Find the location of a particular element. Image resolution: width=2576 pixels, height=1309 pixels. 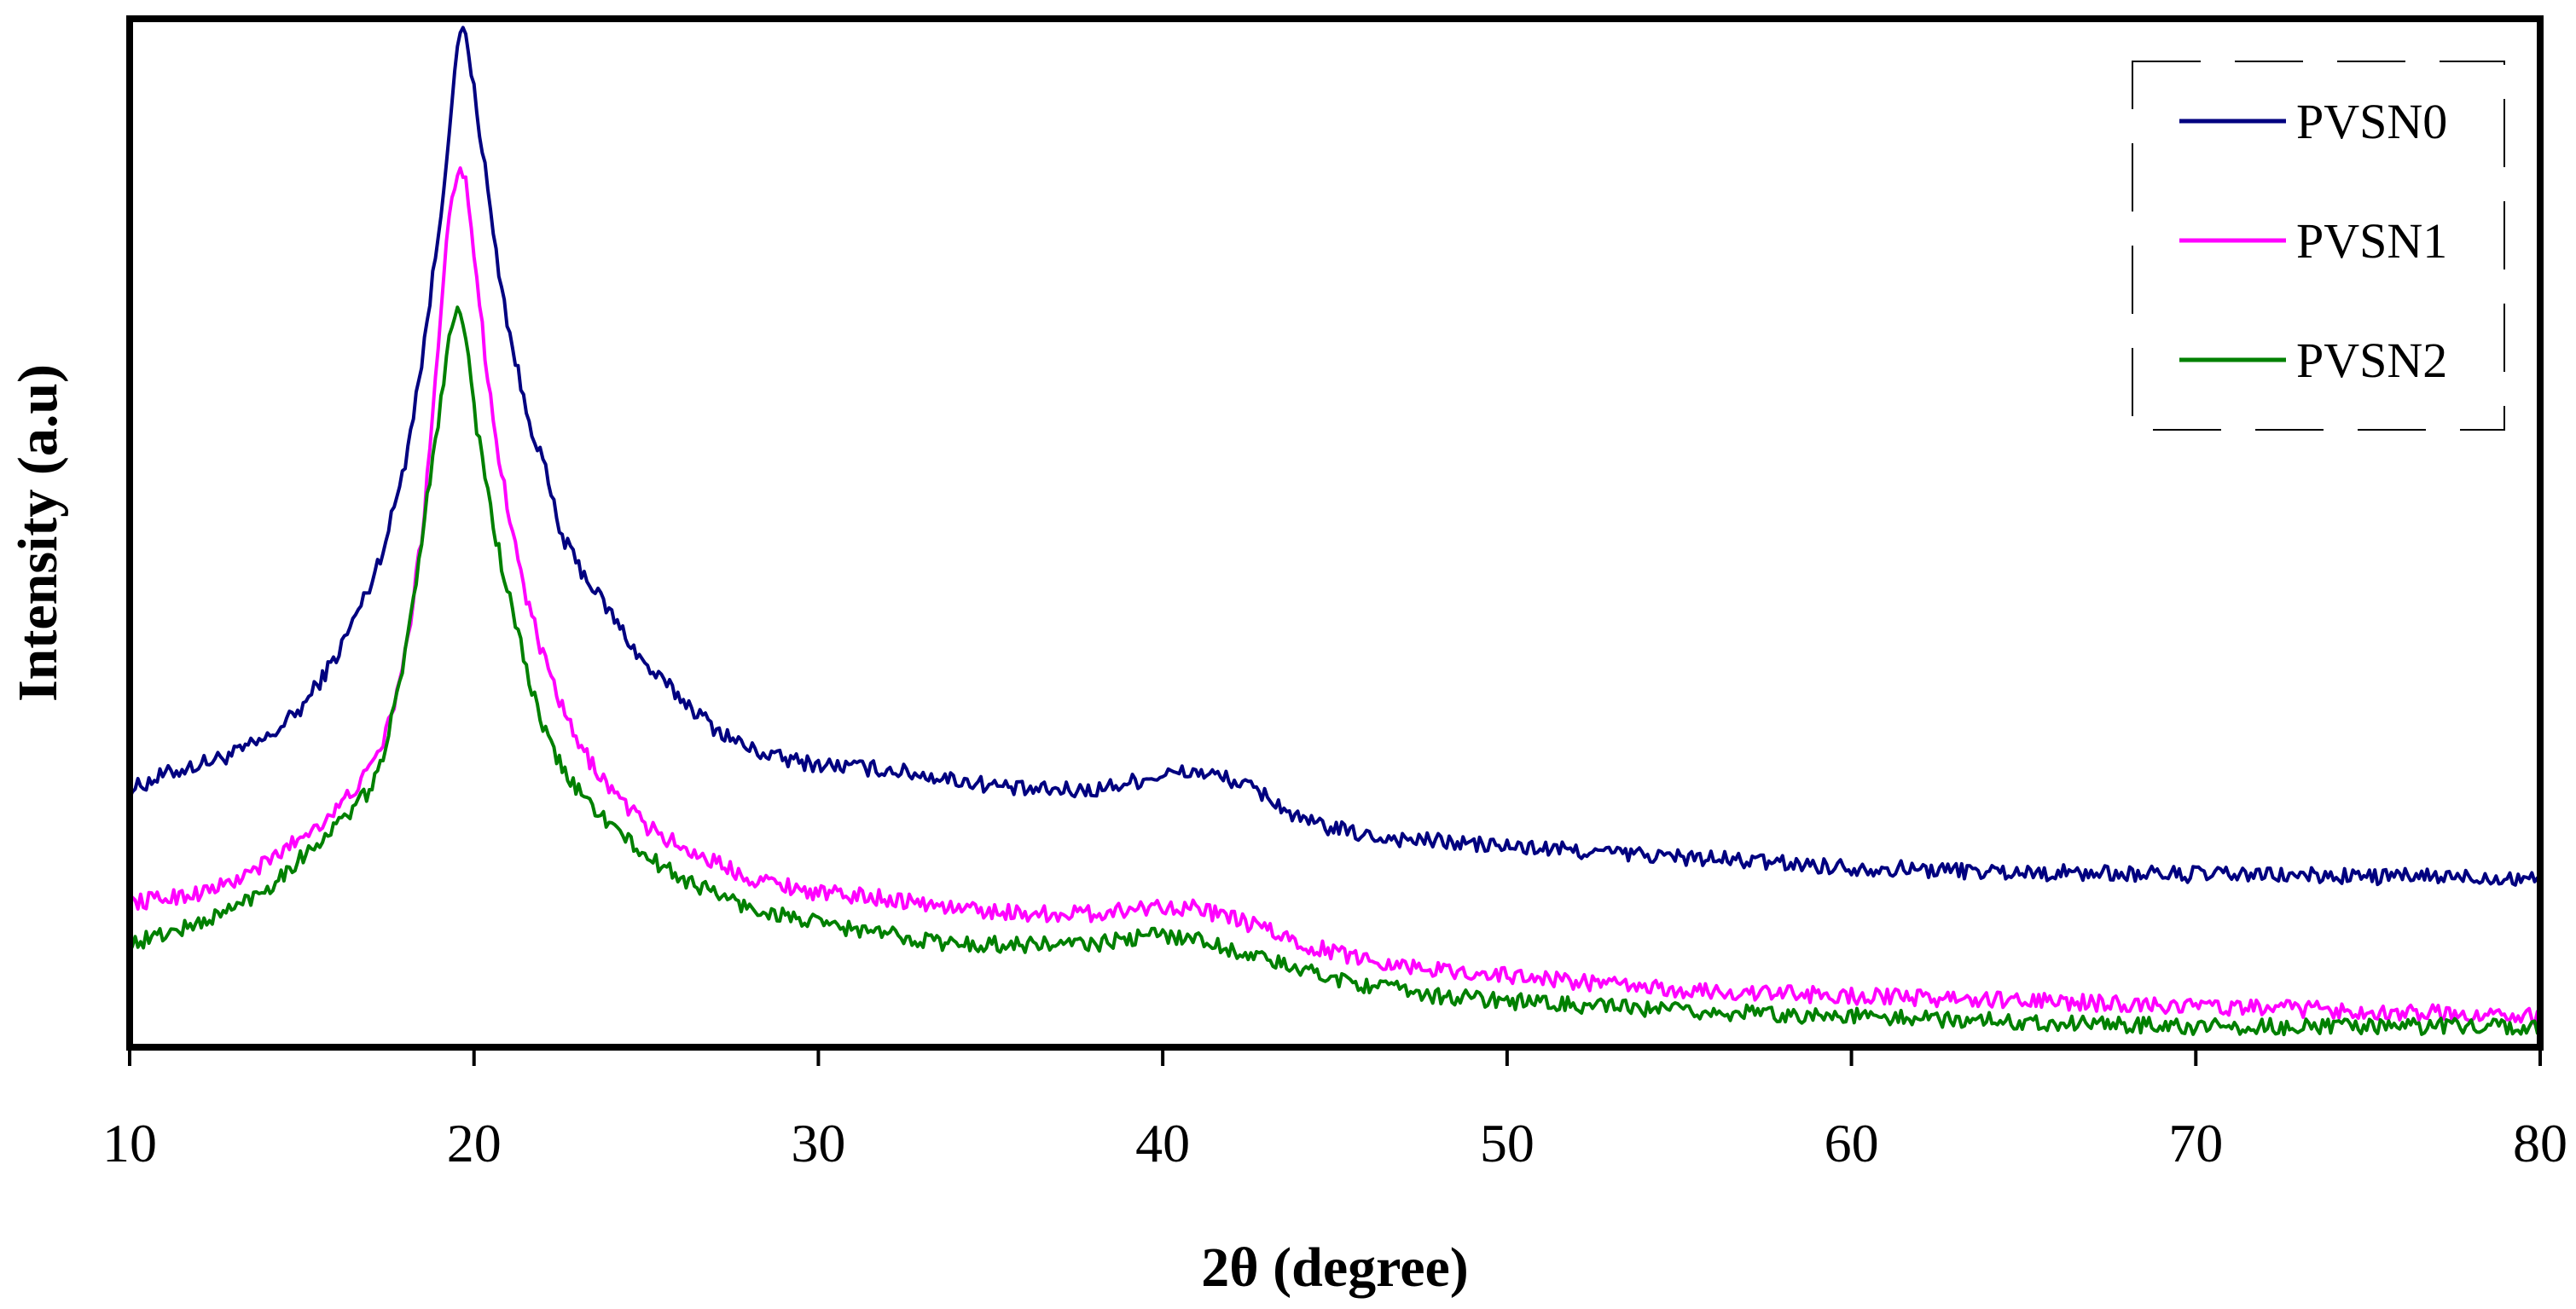

x-tick-label-10: 10 is located at coordinates (129, 1143).